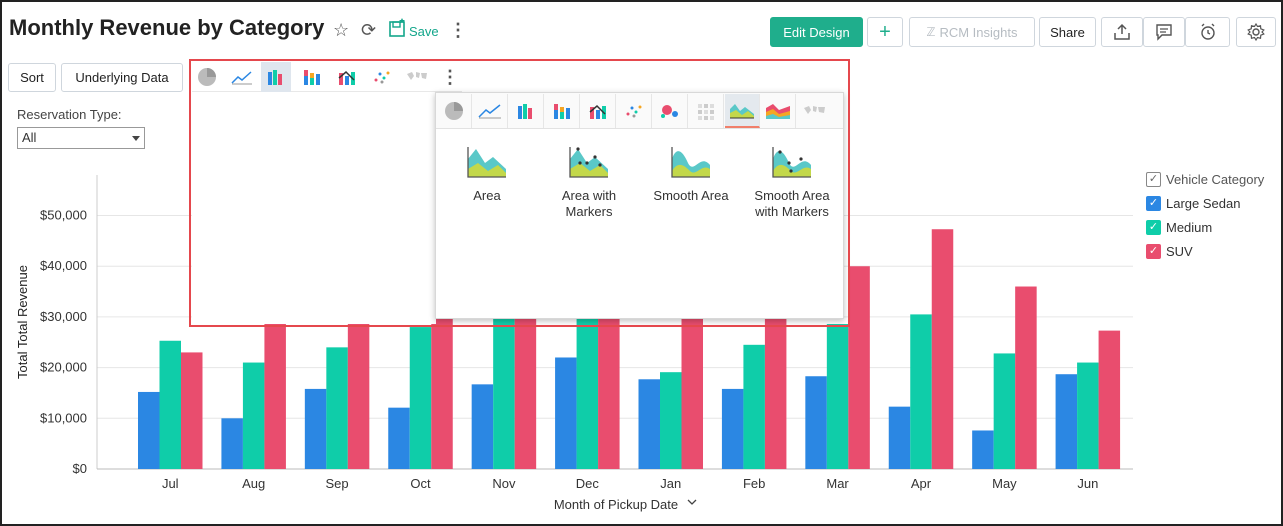  Describe the element at coordinates (253, 483) in the screenshot. I see `x-tick-label: Aug` at that location.